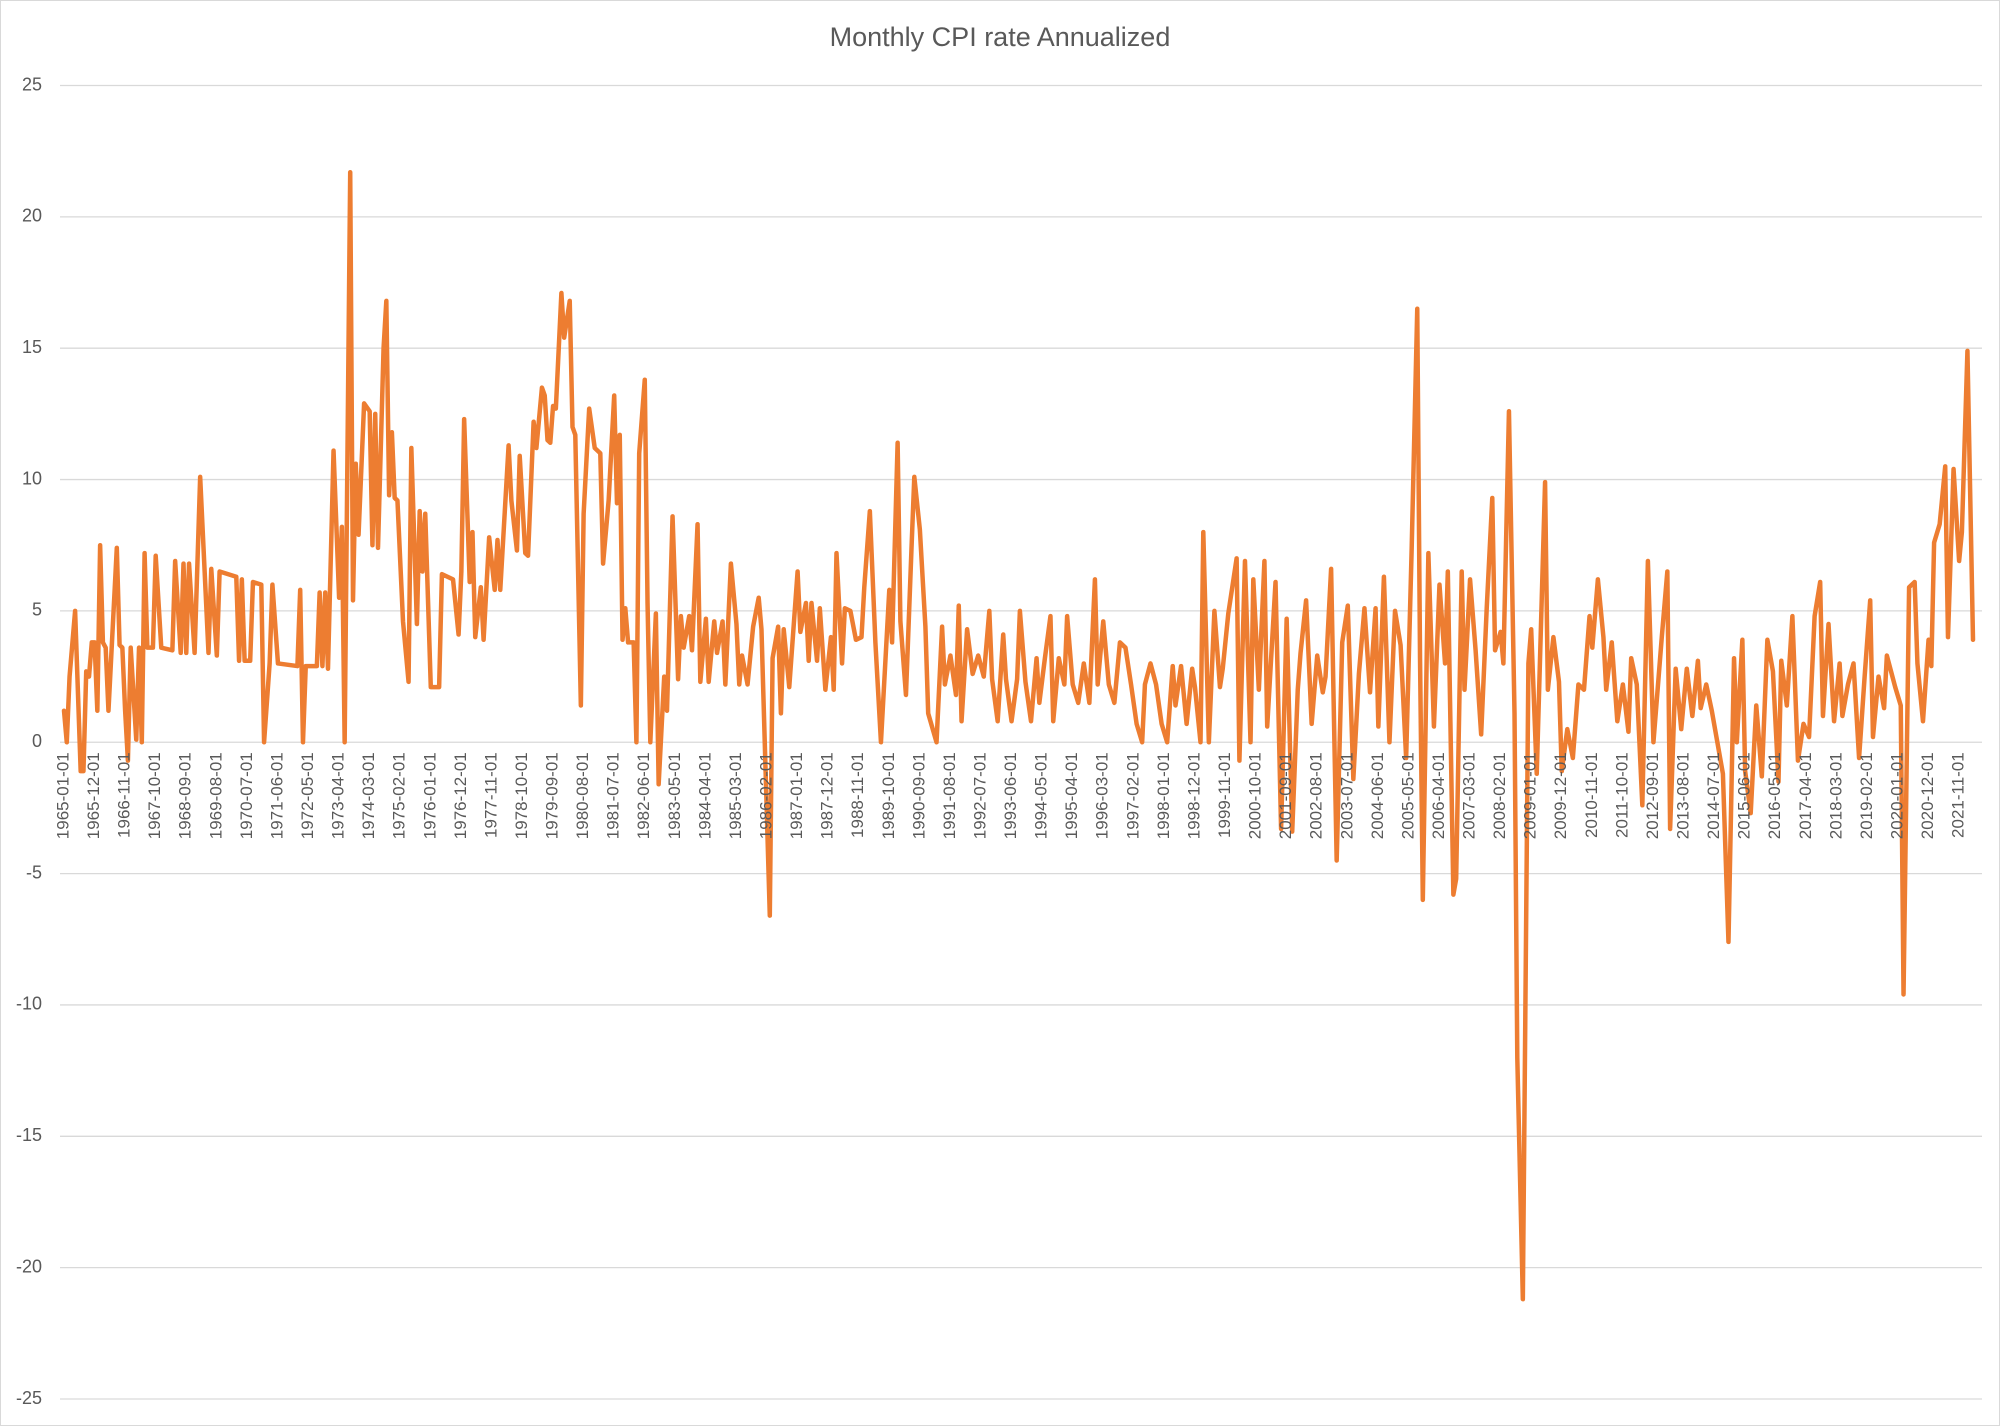 The width and height of the screenshot is (2000, 1426). Describe the element at coordinates (185, 795) in the screenshot. I see `x-tick-label: 1968-09-01` at that location.